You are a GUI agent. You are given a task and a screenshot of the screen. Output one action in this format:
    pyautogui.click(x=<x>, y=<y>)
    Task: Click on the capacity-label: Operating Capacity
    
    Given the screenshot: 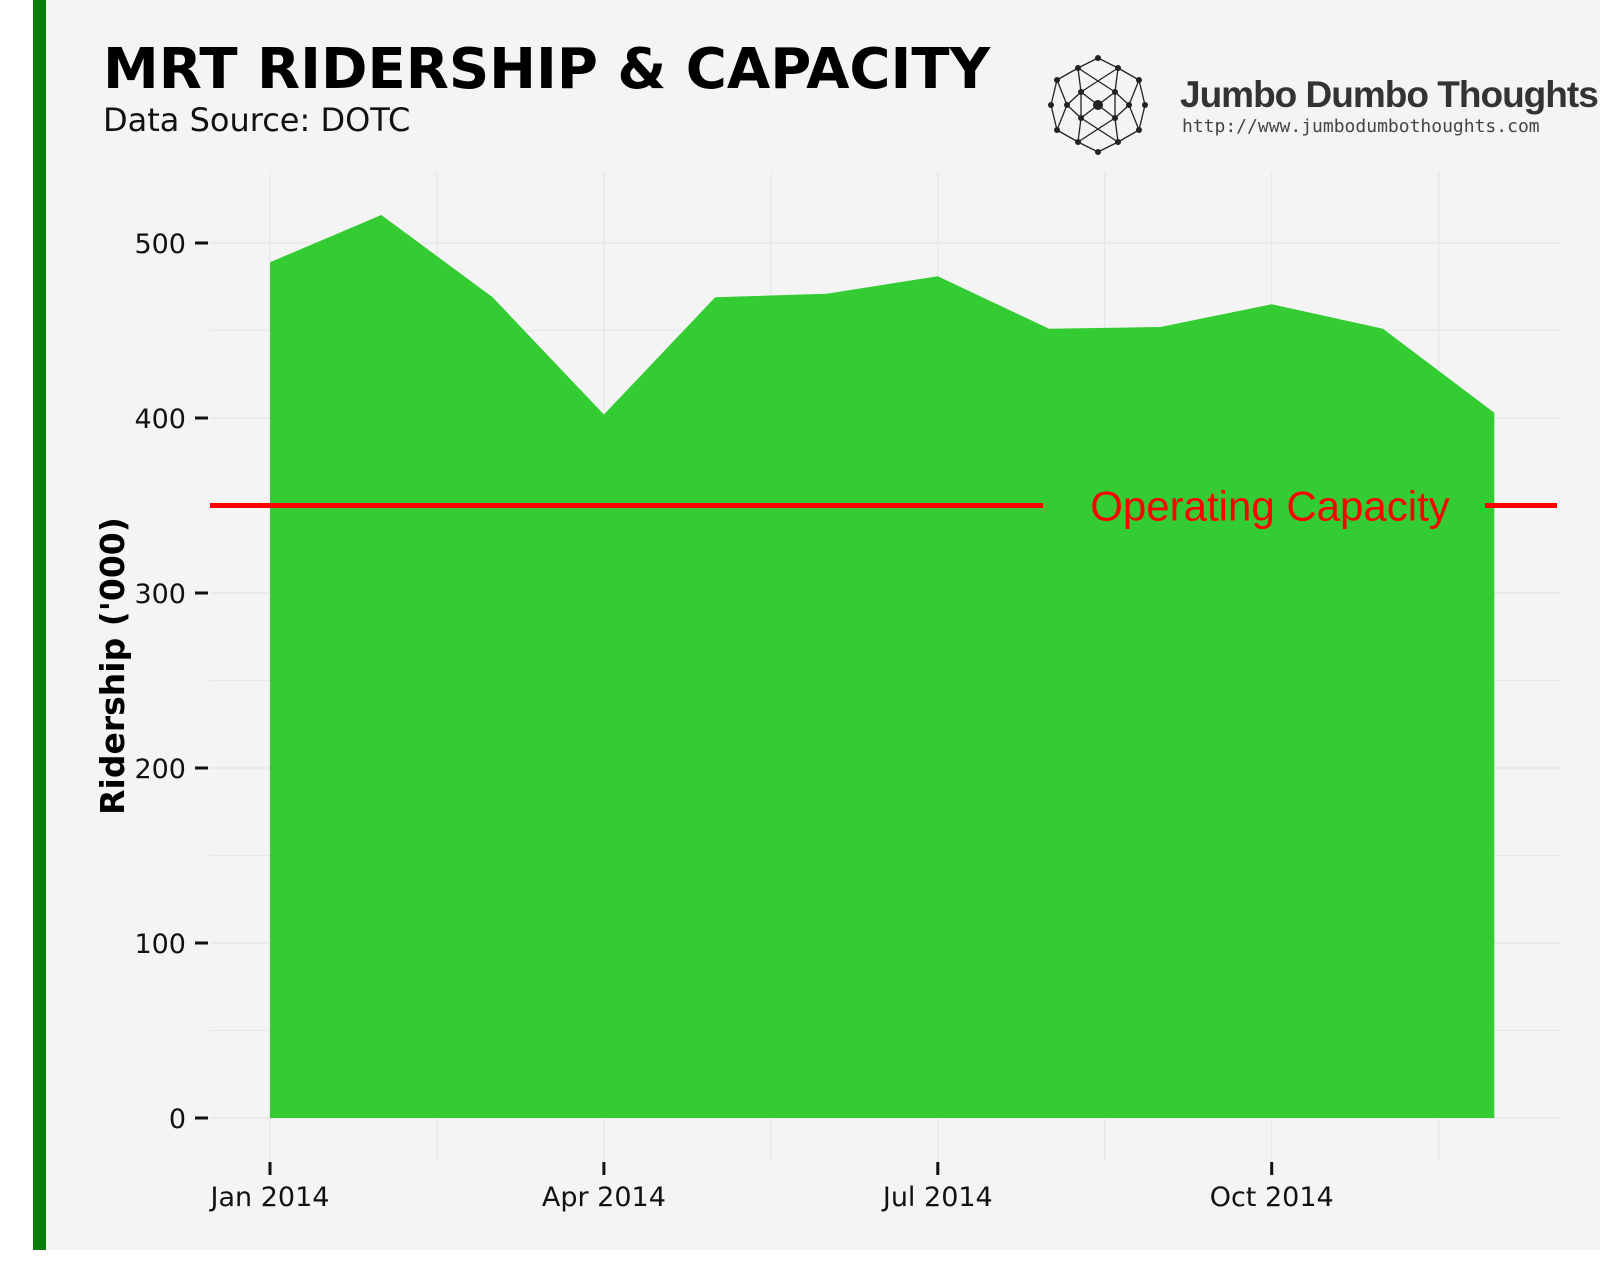 What is the action you would take?
    pyautogui.click(x=1270, y=506)
    